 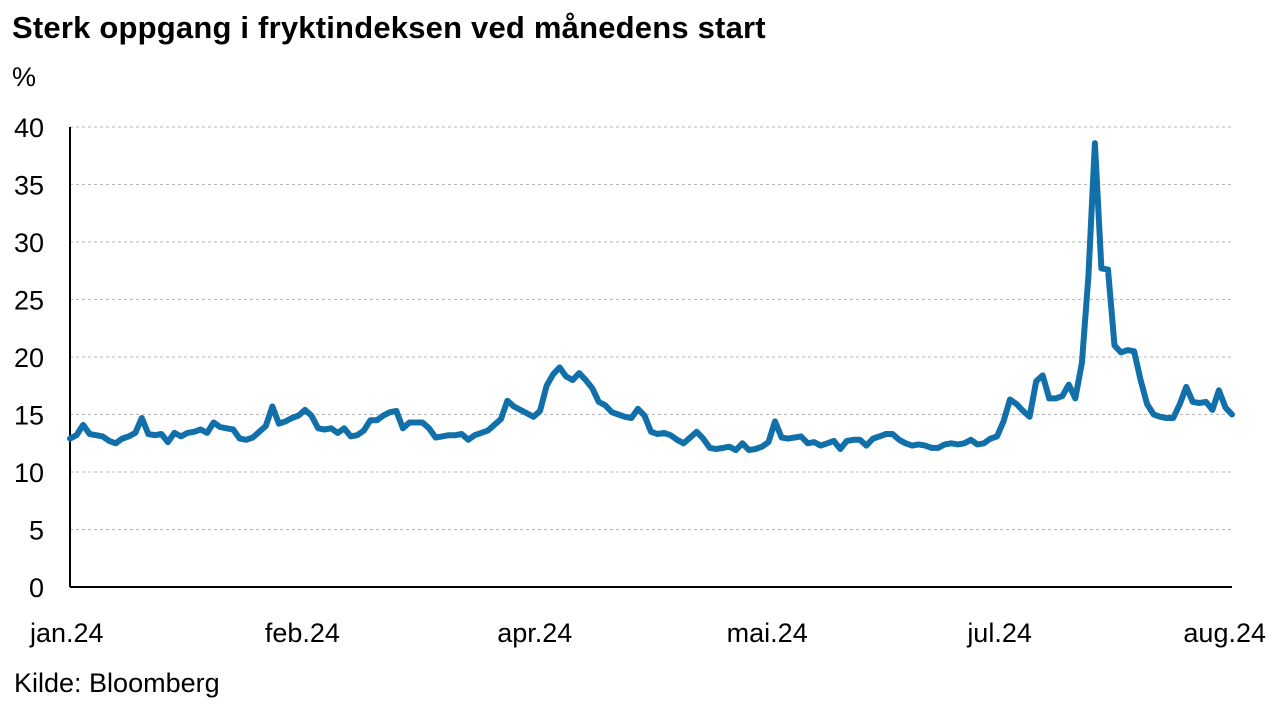 I want to click on y-axis-ticks: 0 5 10 15 20 25 30 35 40, so click(x=29, y=358).